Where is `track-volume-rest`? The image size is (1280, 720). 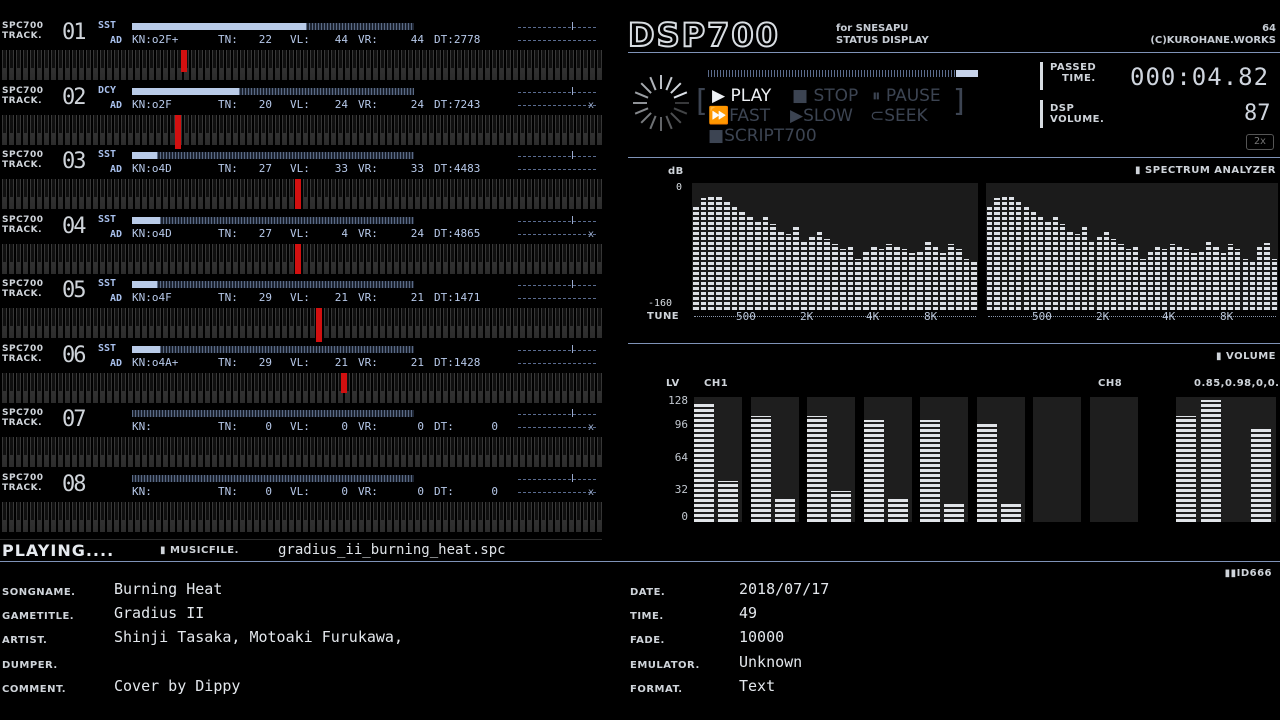
track-volume-rest is located at coordinates (326, 91).